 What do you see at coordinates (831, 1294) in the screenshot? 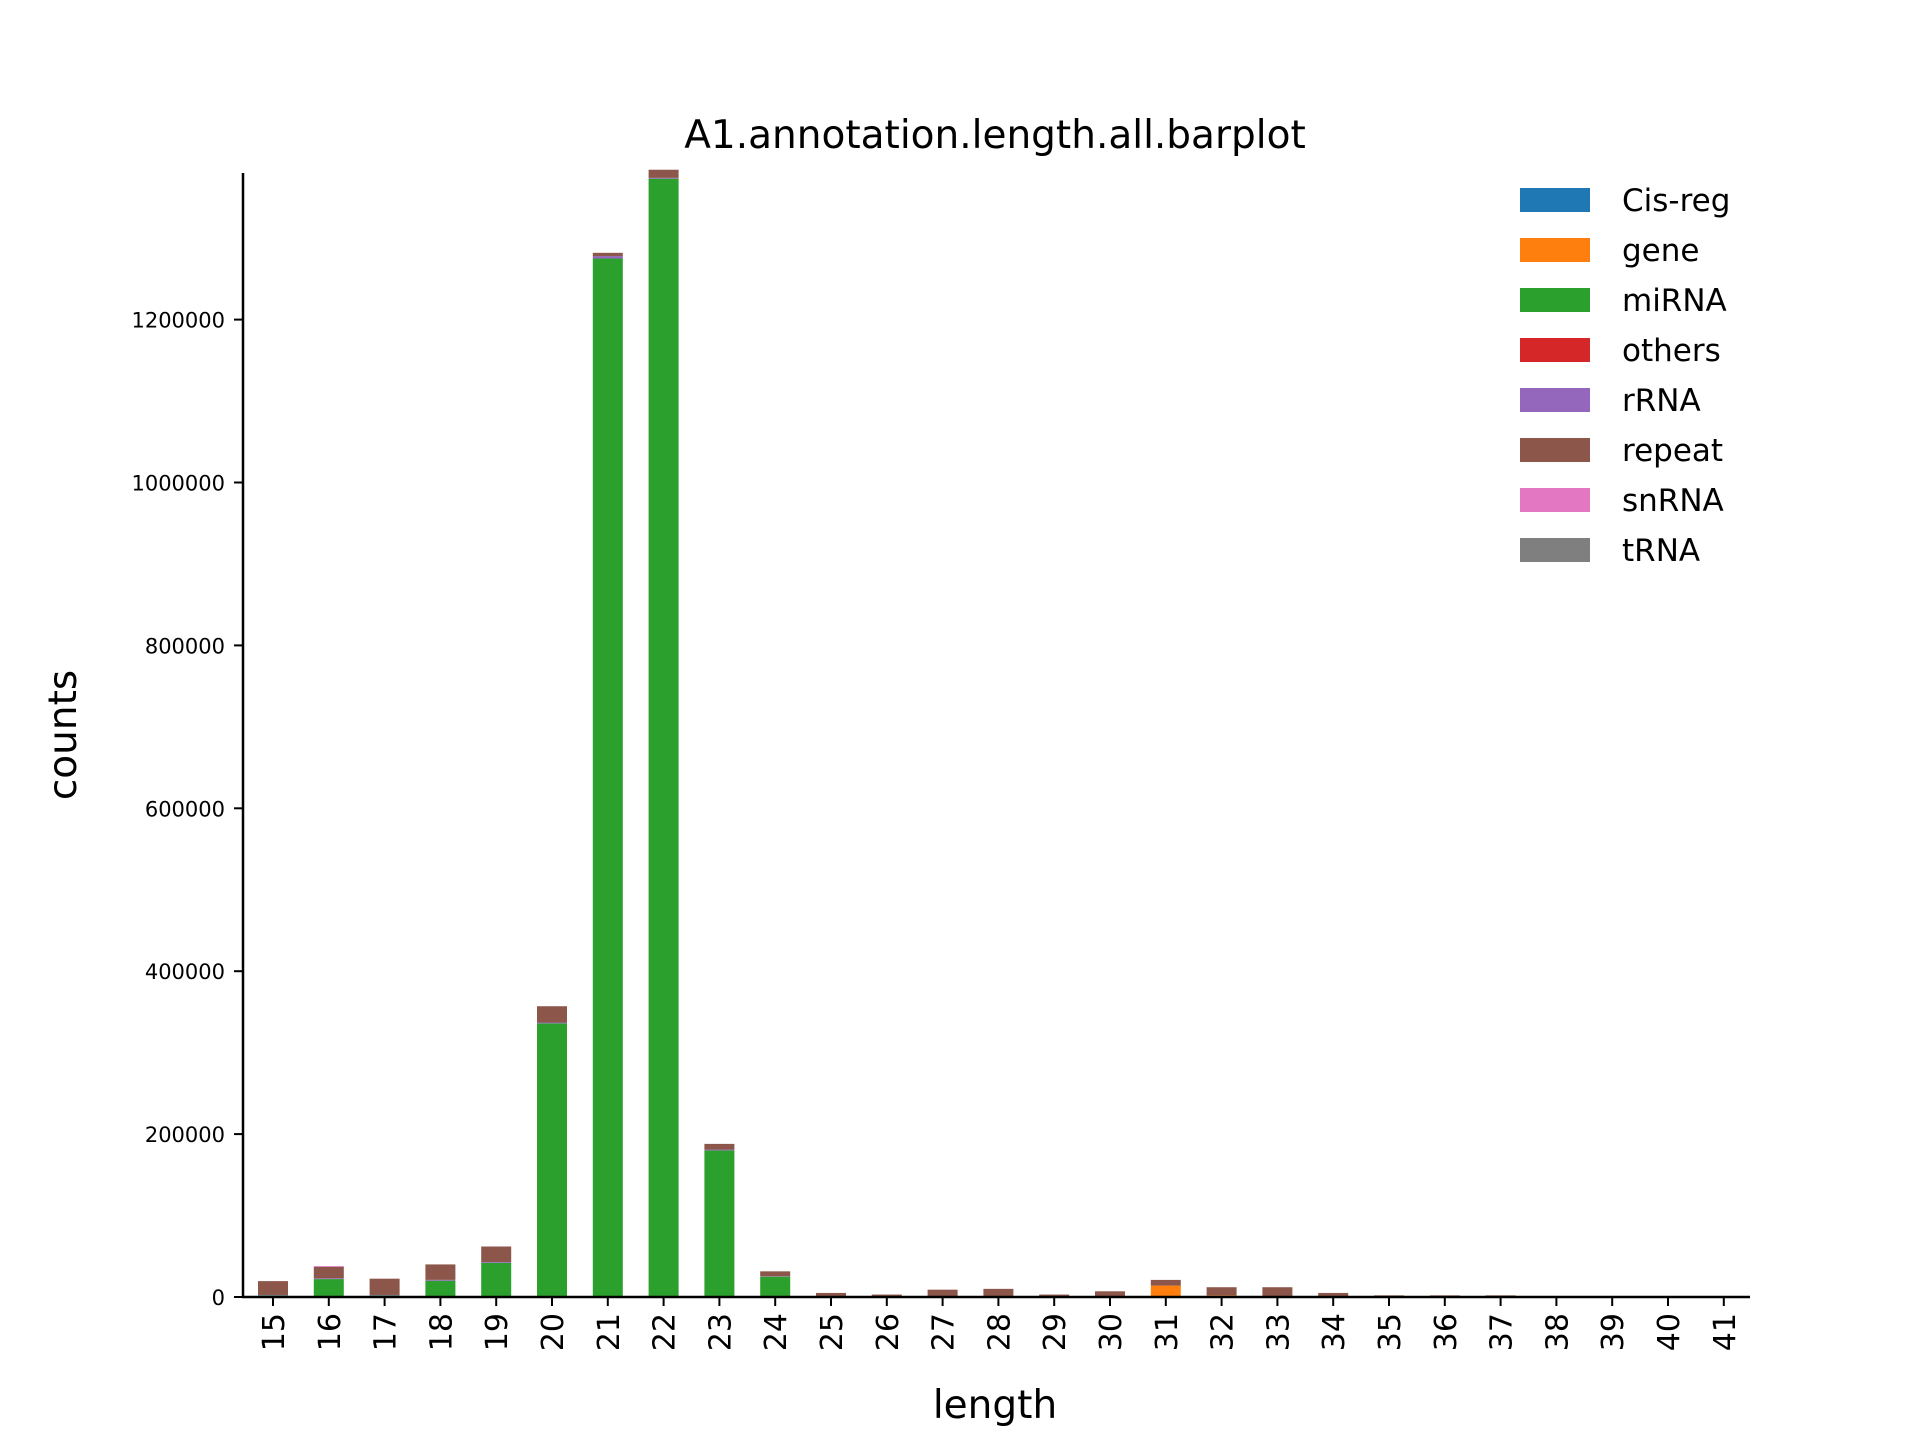
I see `bar-25-repeat` at bounding box center [831, 1294].